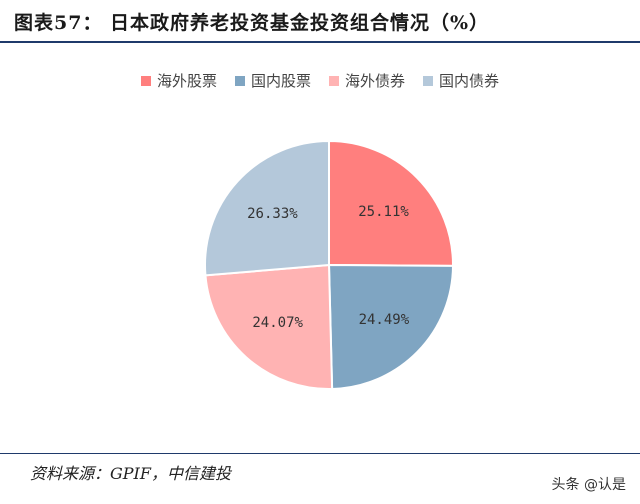 Image resolution: width=640 pixels, height=504 pixels. Describe the element at coordinates (383, 212) in the screenshot. I see `slice-label: 25.11%` at that location.